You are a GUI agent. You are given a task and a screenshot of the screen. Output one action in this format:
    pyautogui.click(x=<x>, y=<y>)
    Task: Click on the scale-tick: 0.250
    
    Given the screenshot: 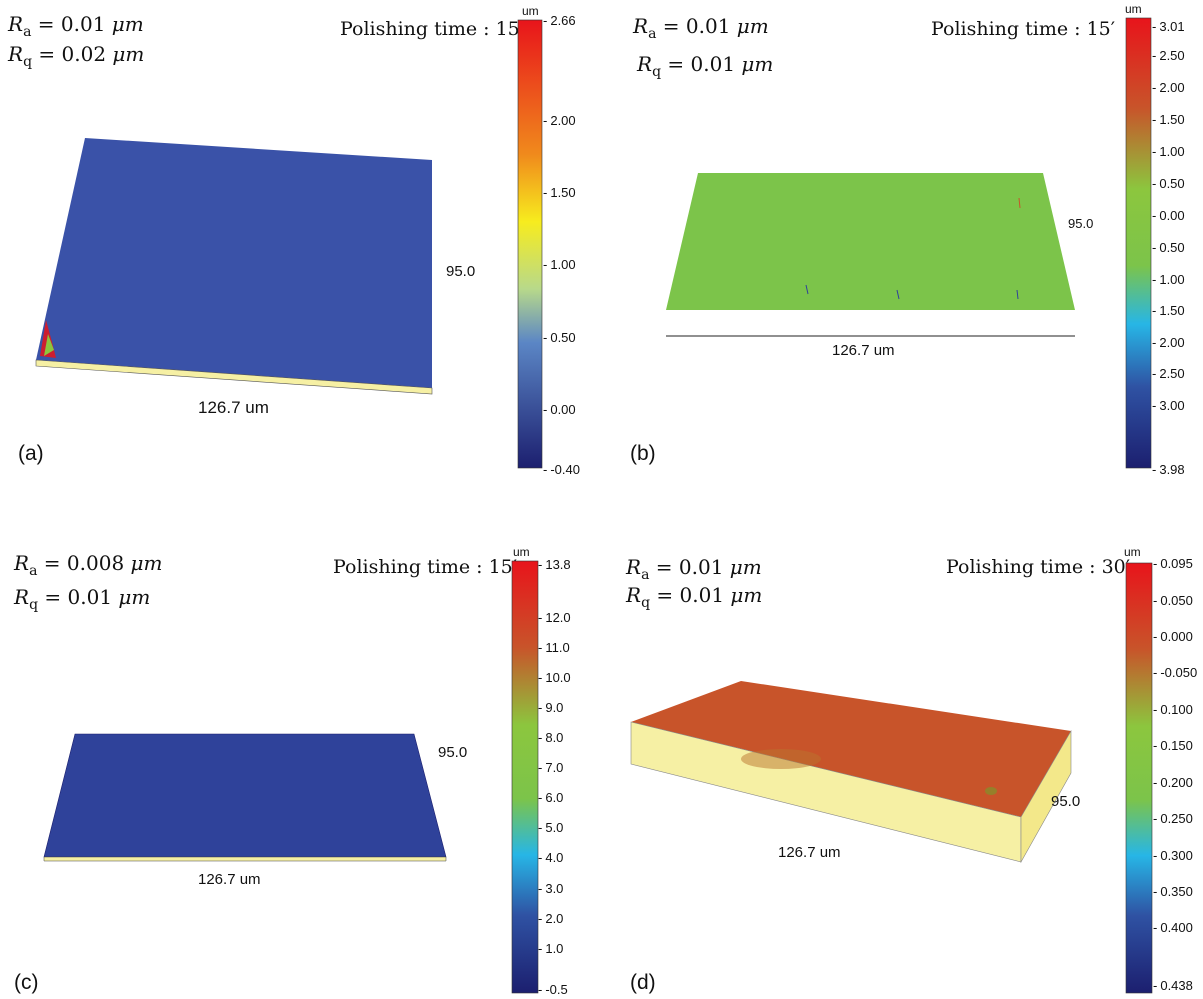 What is the action you would take?
    pyautogui.click(x=1173, y=818)
    